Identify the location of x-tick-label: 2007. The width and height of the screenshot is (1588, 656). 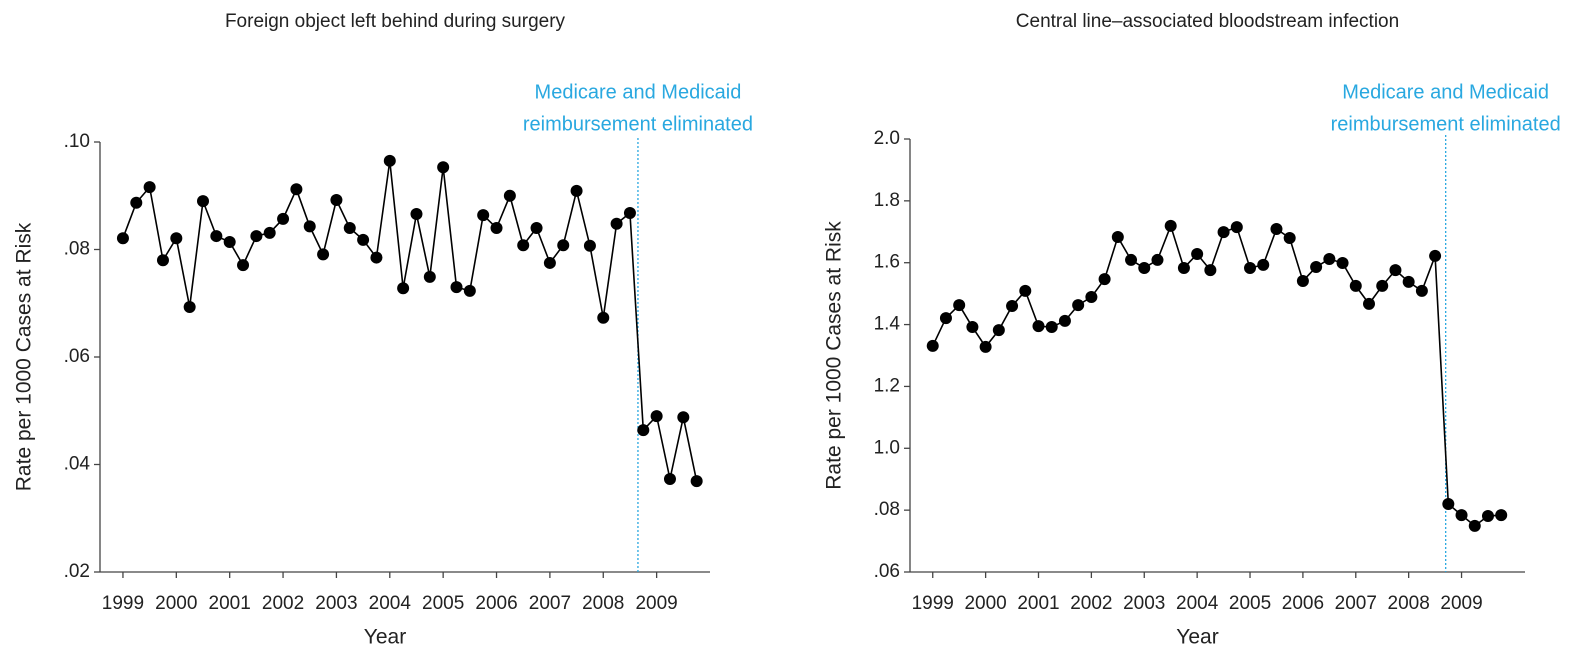
(1356, 603).